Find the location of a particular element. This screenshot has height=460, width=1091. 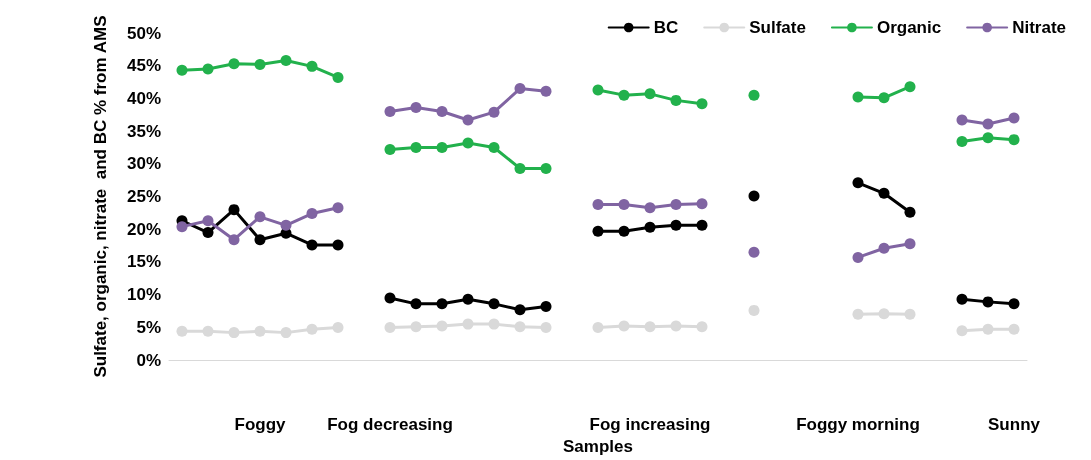

y-tick-label: 50% is located at coordinates (143, 33).